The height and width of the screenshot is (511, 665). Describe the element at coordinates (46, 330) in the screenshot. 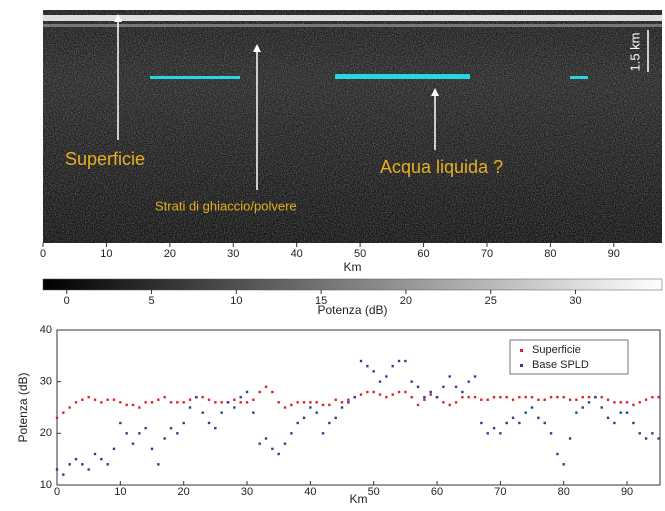

I see `y-tick-label: 40` at that location.